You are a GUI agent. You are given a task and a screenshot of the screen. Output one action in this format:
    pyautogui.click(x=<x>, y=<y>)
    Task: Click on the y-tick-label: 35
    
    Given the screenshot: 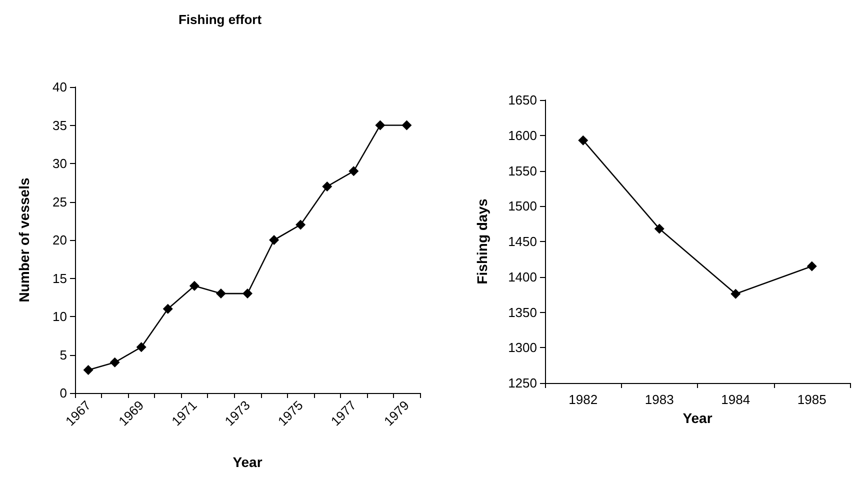 What is the action you would take?
    pyautogui.click(x=59, y=125)
    